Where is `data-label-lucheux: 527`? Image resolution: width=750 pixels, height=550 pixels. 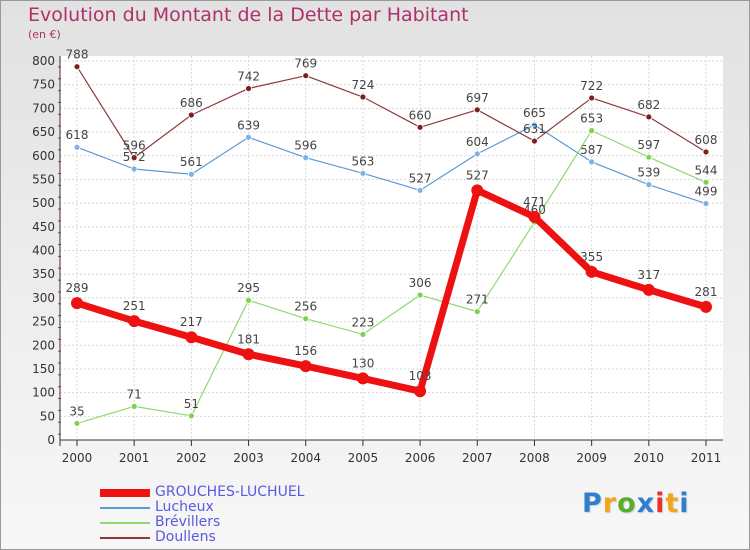 data-label-lucheux: 527 is located at coordinates (420, 178).